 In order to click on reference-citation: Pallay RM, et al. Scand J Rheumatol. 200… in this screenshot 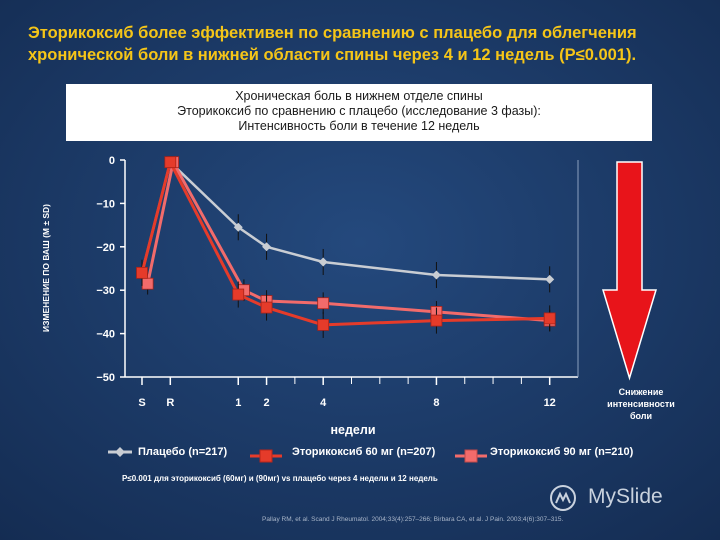, I will do `click(413, 519)`.